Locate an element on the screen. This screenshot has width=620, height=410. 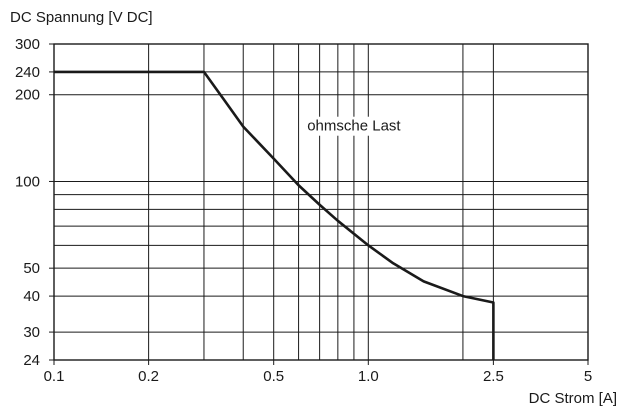
x-tick-label: 0.5 is located at coordinates (273, 376).